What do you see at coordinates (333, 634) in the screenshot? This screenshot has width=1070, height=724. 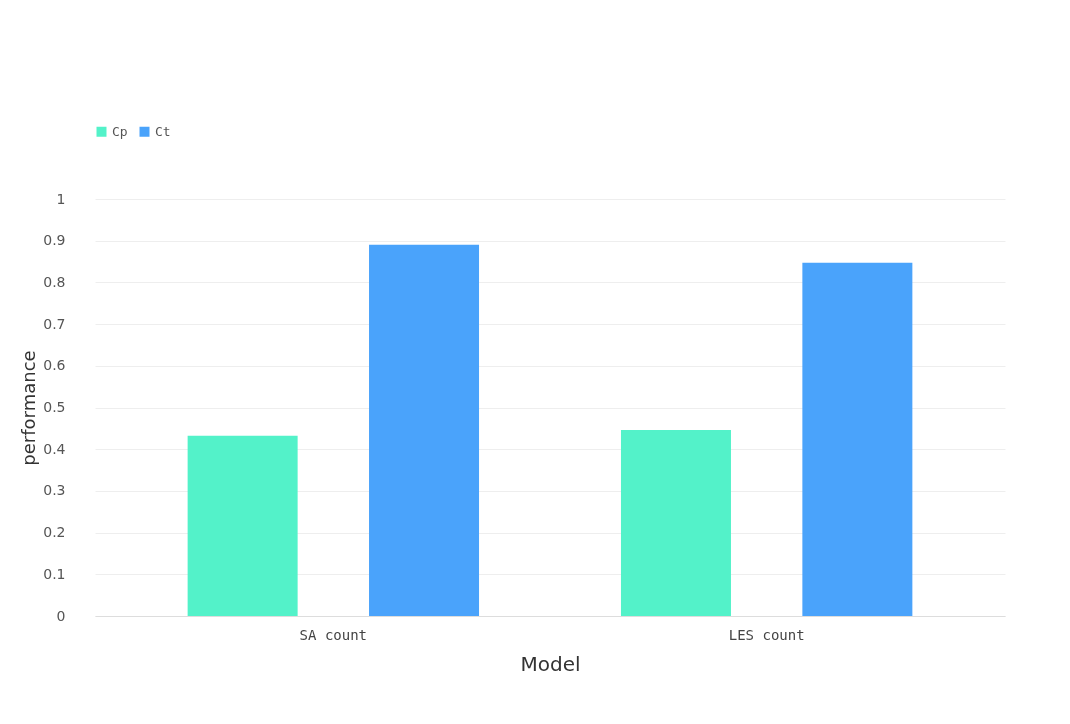 I see `x-tick-label: SA count` at bounding box center [333, 634].